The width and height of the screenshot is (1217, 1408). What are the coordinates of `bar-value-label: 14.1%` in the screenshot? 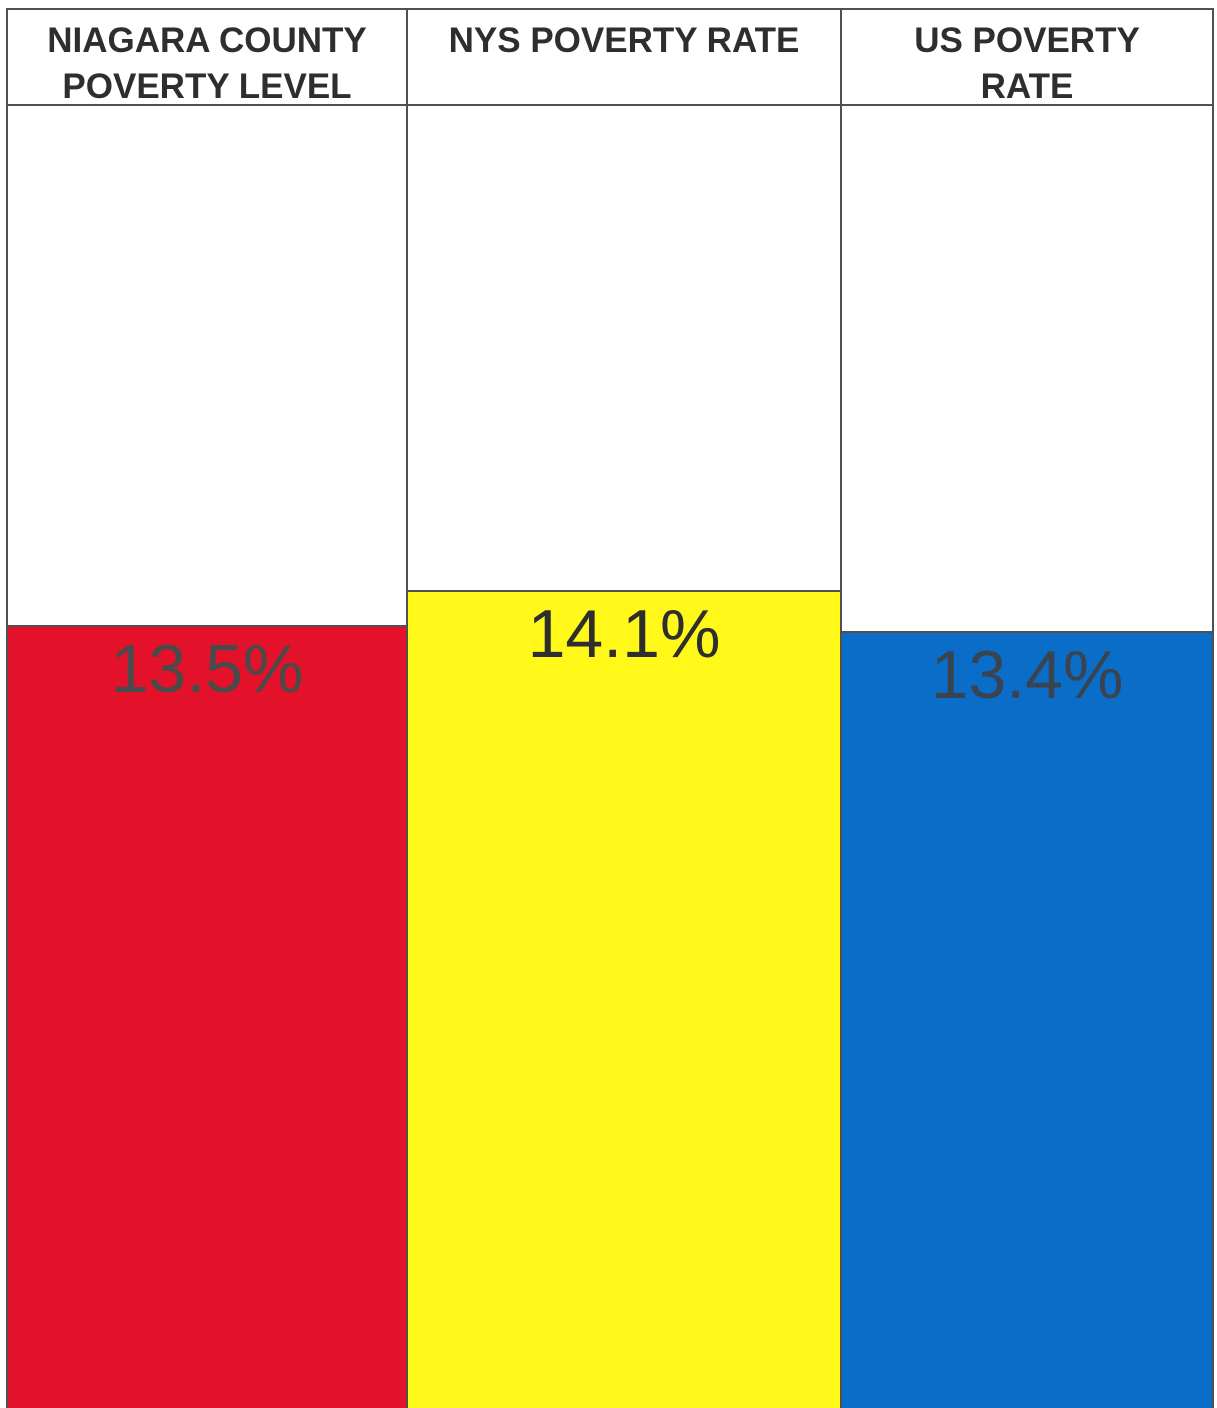 It's located at (624, 634).